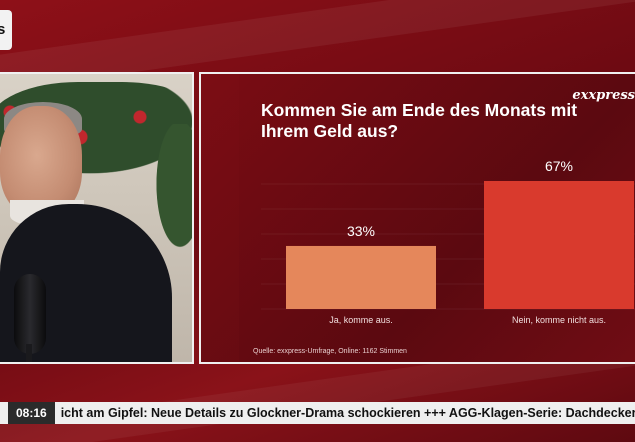  I want to click on channel-logo: s, so click(6, 30).